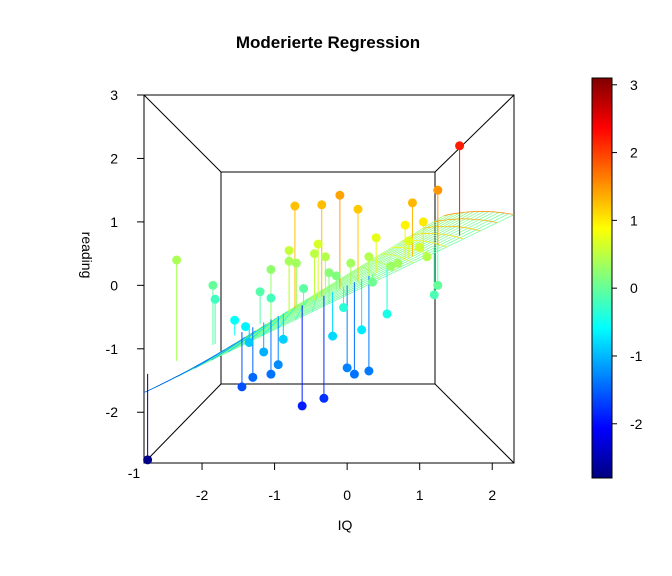 This screenshot has width=672, height=576. Describe the element at coordinates (114, 222) in the screenshot. I see `y-tick-label: 1` at that location.